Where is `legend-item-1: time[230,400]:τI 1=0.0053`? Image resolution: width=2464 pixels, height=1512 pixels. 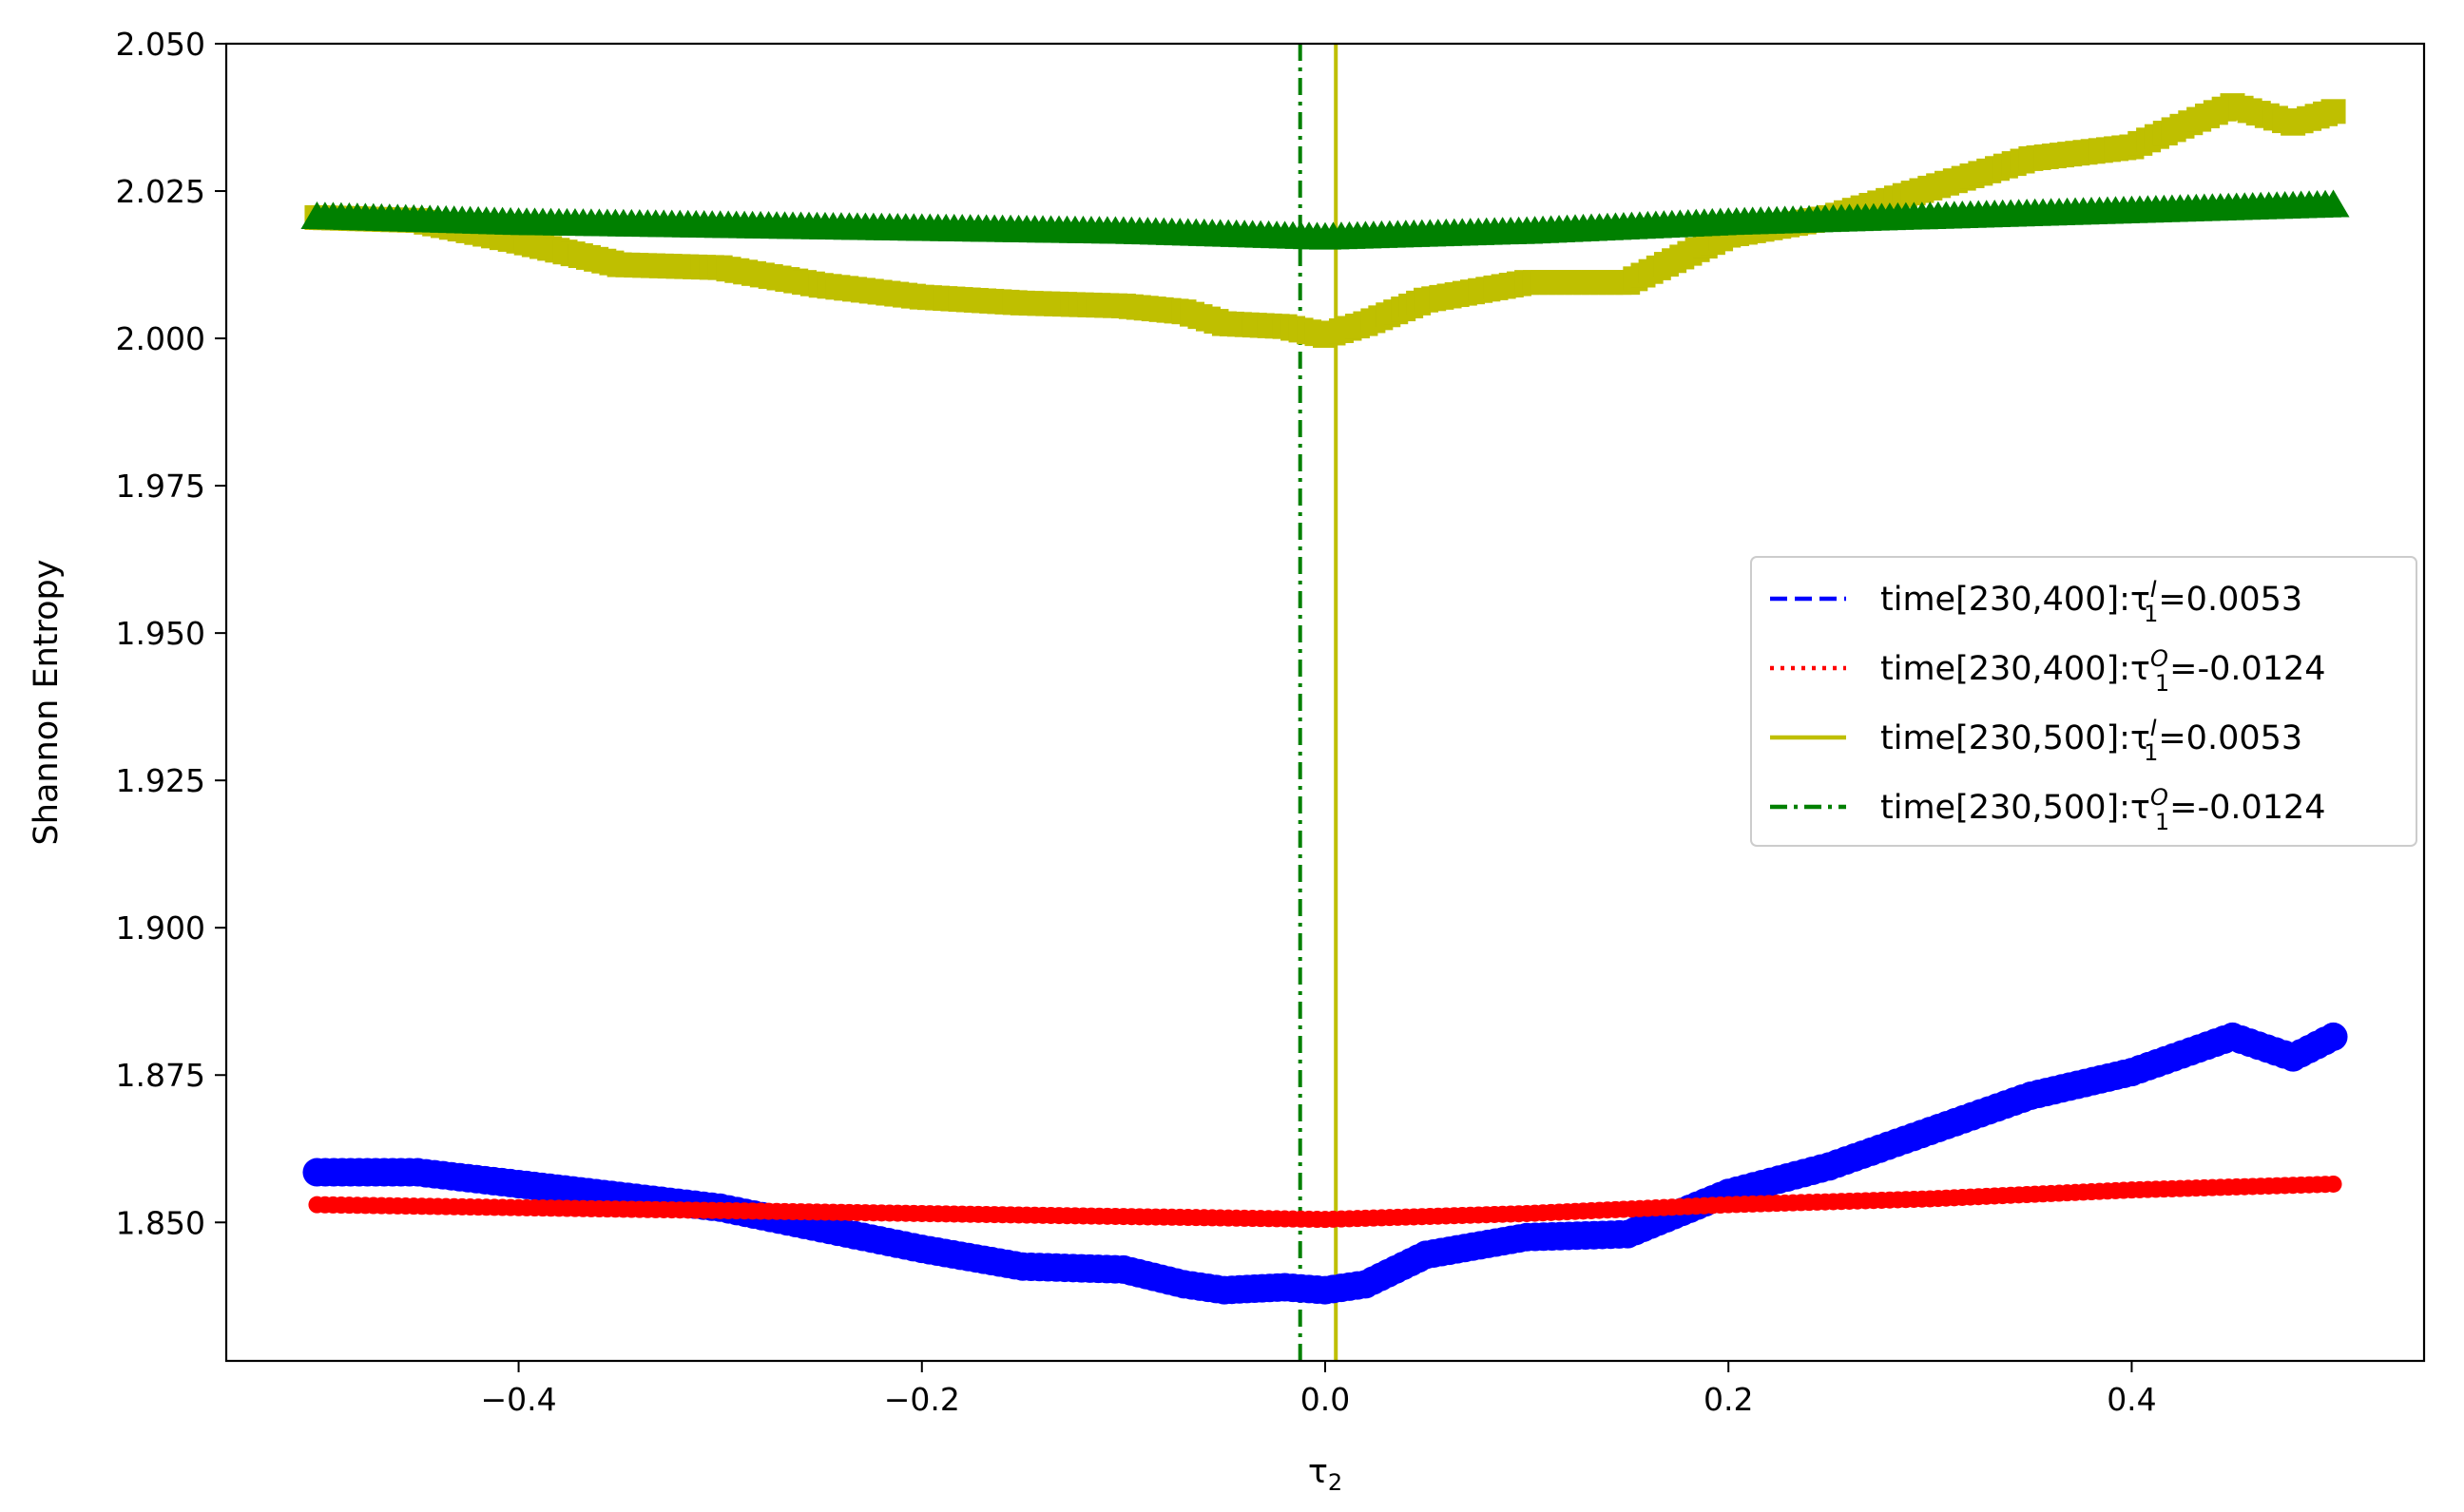 legend-item-1: time[230,400]:τI 1=0.0053 is located at coordinates (2036, 601).